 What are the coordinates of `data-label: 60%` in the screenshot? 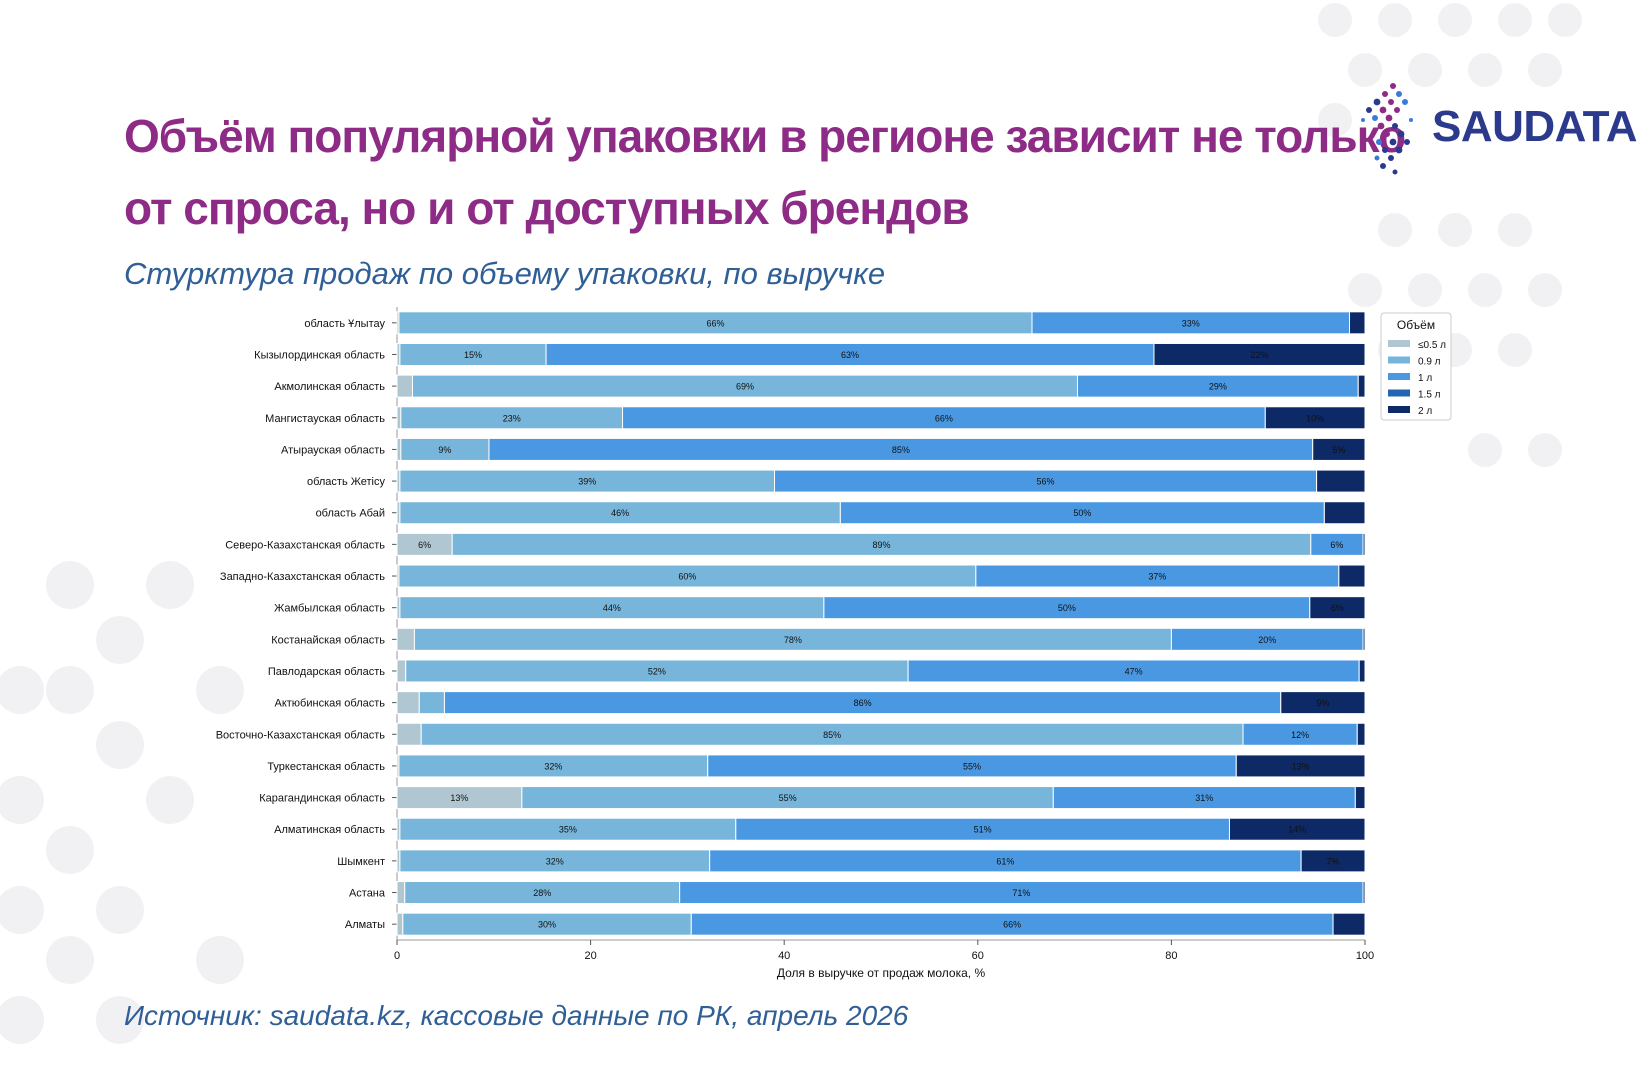 It's located at (687, 577).